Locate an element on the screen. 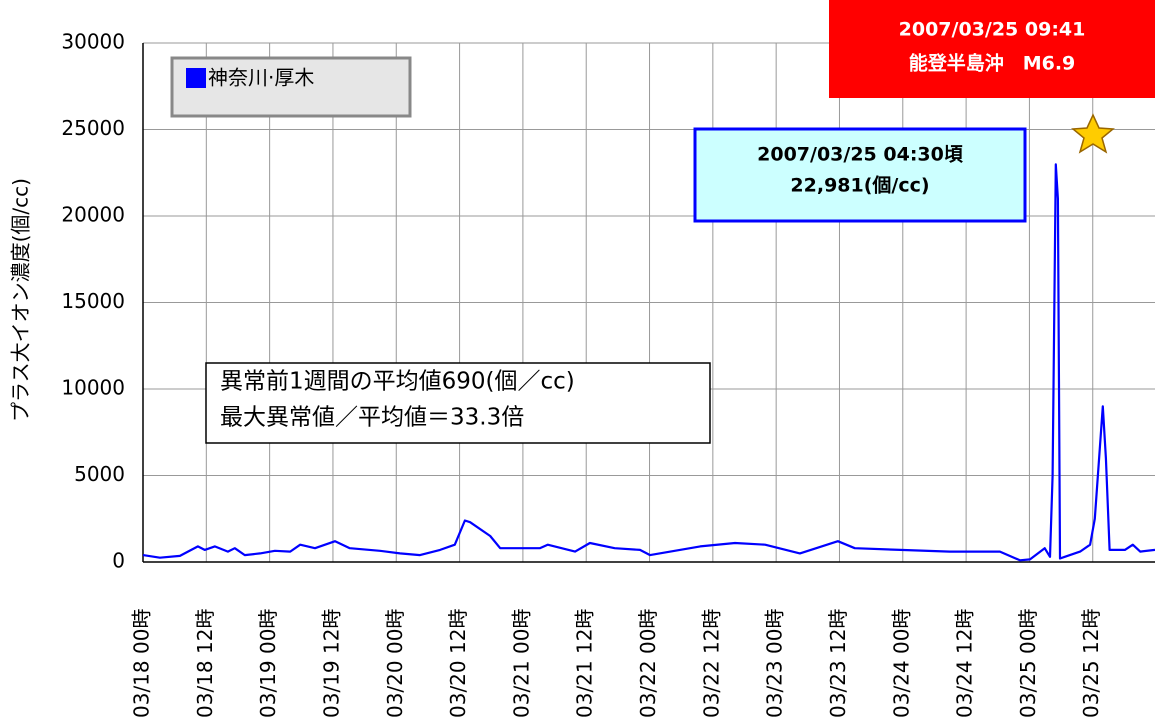  x-tick-label: 03/19 00時 is located at coordinates (268, 663).